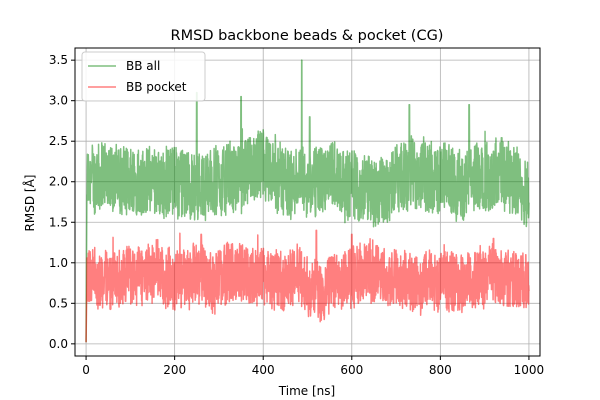 The height and width of the screenshot is (400, 600). Describe the element at coordinates (62, 202) in the screenshot. I see `y-axis-ticks: 0.0 0.5 1.0 1.5 2.0 2.5 3.0 3.5` at that location.